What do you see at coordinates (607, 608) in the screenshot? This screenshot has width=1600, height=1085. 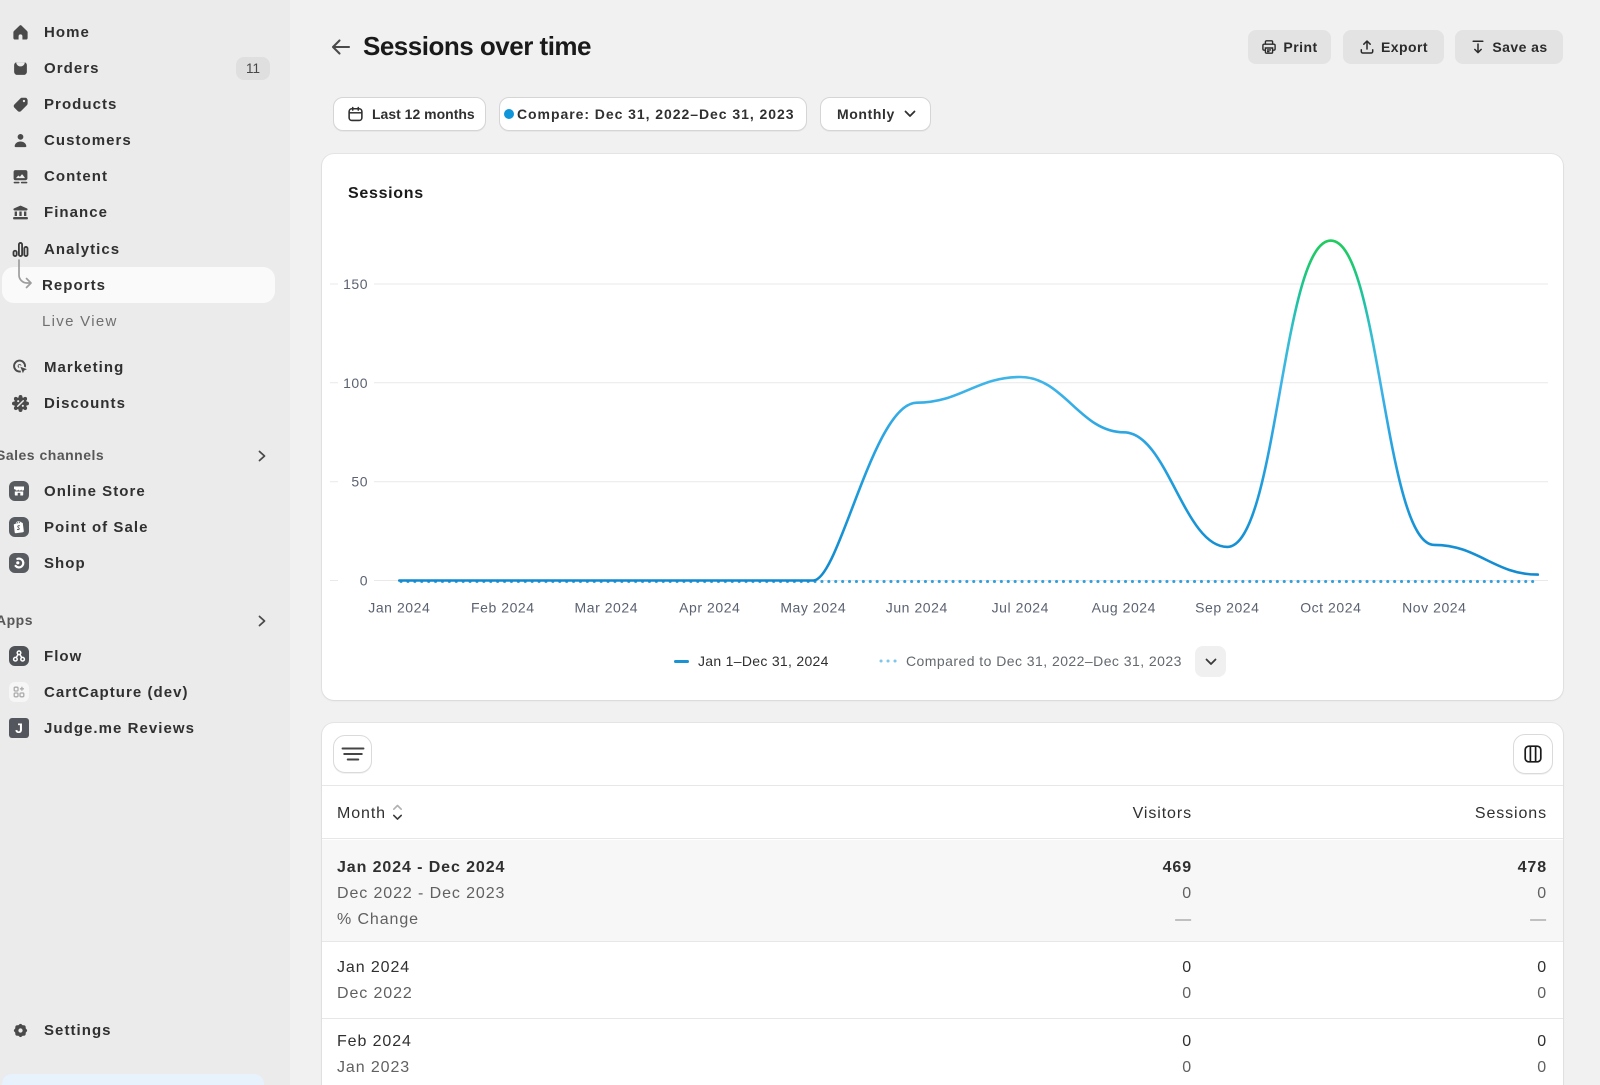 I see `svg-text: Mar 2024` at bounding box center [607, 608].